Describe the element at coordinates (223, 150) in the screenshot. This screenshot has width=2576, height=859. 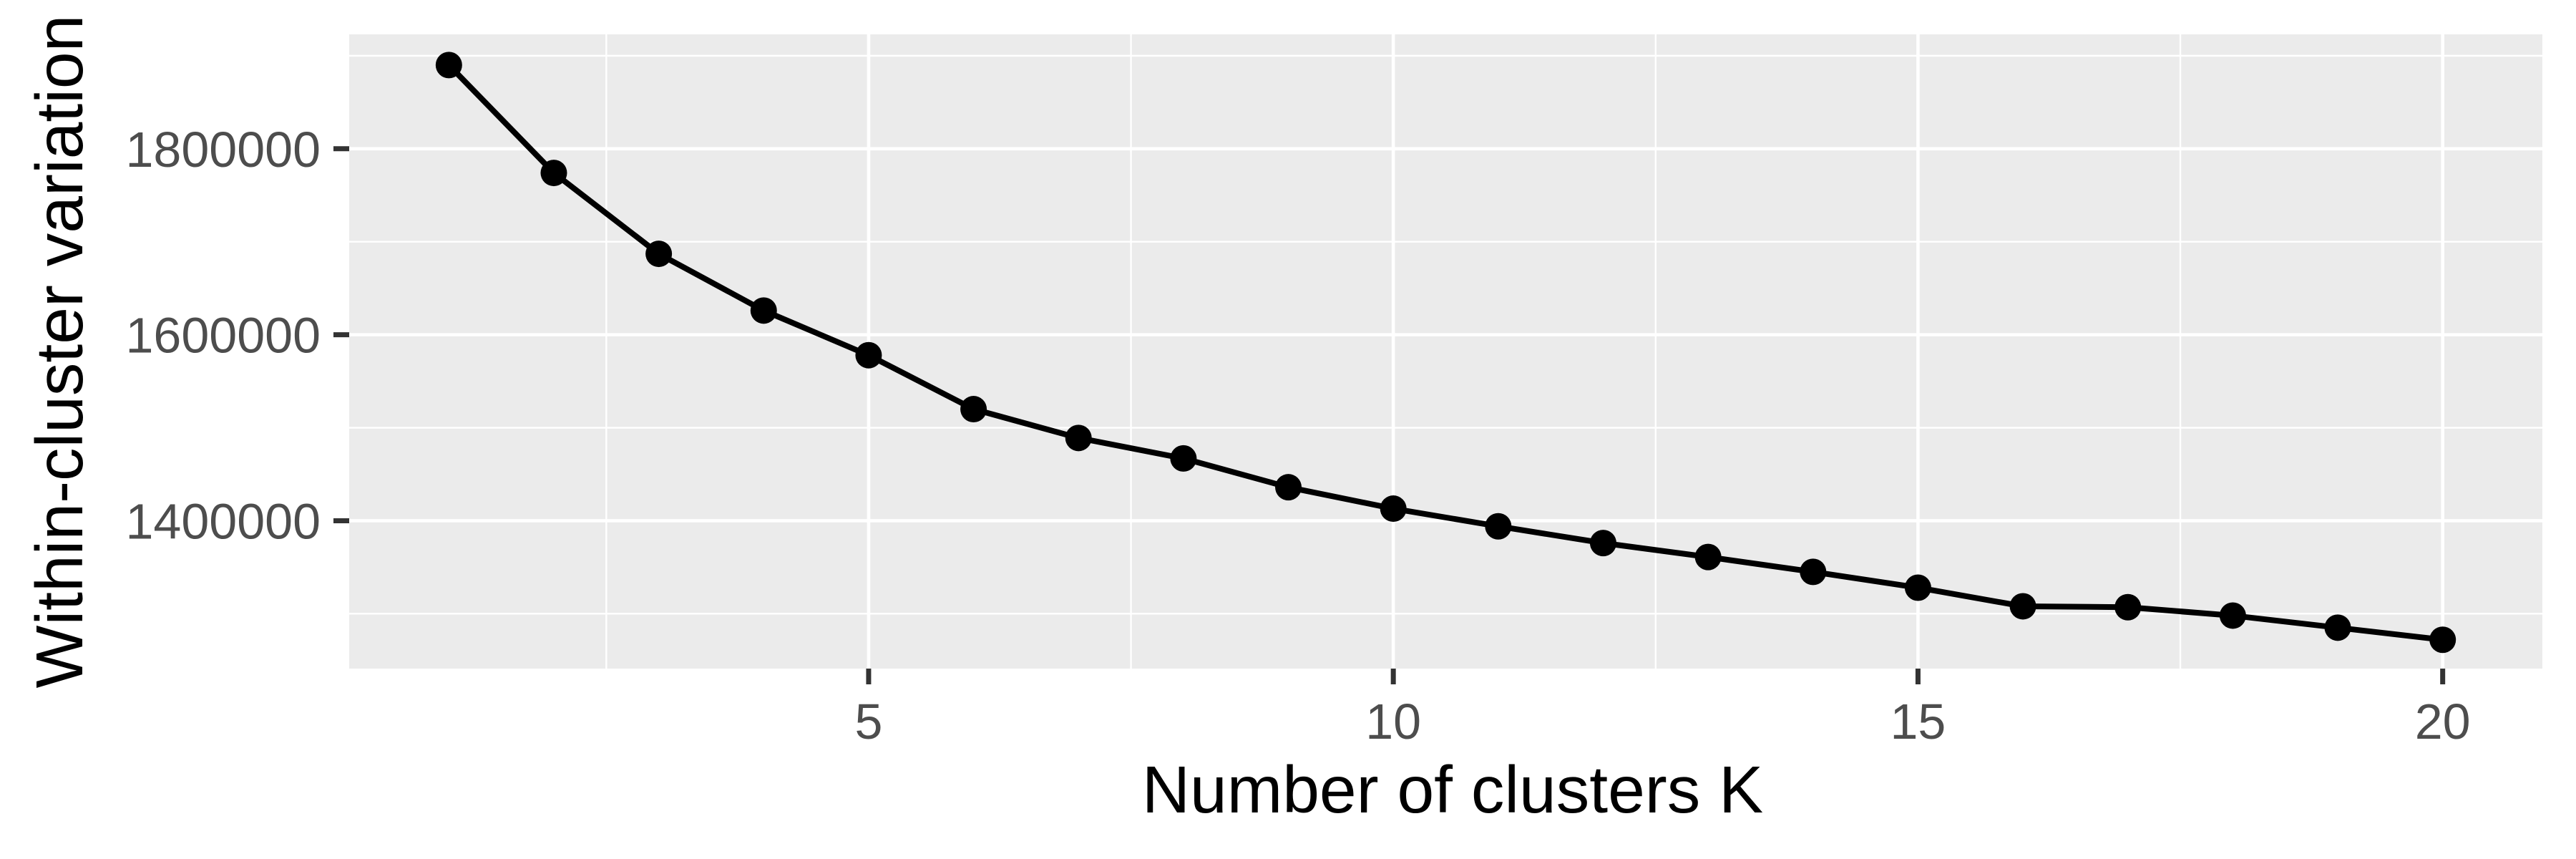
I see `y-tick-label: 1800000` at that location.